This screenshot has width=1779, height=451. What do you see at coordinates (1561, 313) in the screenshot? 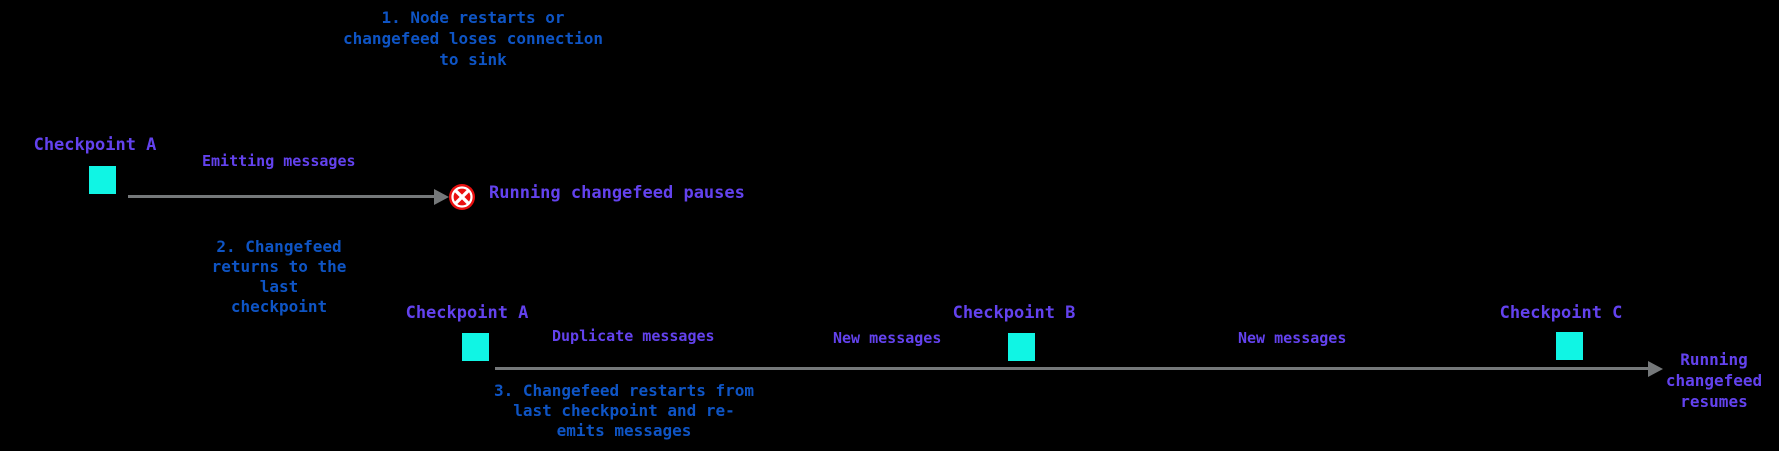
I see `checkpoint-c-label: Checkpoint C` at bounding box center [1561, 313].